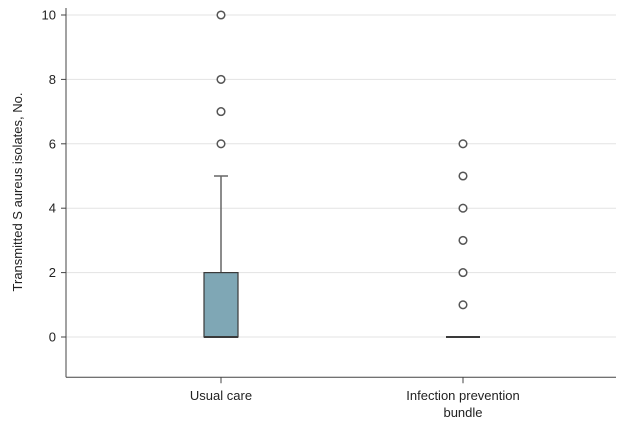  I want to click on y-tick-label-6: 6, so click(52, 143).